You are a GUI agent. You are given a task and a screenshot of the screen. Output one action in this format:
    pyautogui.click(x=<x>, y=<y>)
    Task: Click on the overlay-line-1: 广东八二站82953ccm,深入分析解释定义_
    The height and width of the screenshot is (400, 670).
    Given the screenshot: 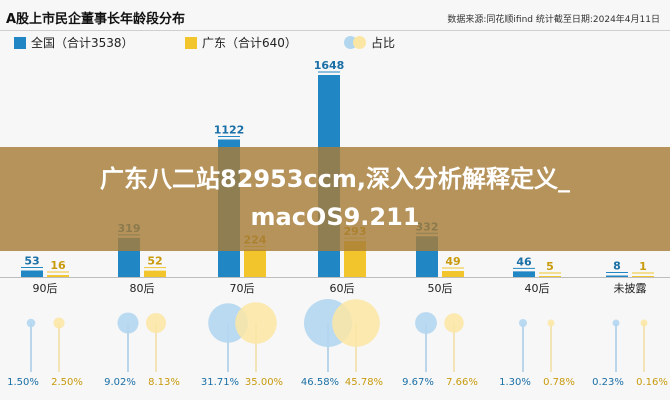 What is the action you would take?
    pyautogui.click(x=335, y=179)
    